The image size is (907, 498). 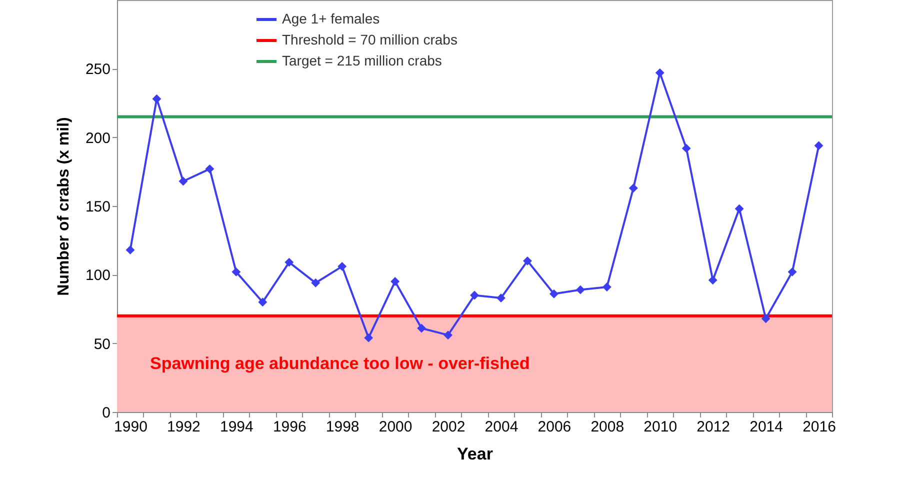 What do you see at coordinates (766, 427) in the screenshot?
I see `x-tick-label: 2014` at bounding box center [766, 427].